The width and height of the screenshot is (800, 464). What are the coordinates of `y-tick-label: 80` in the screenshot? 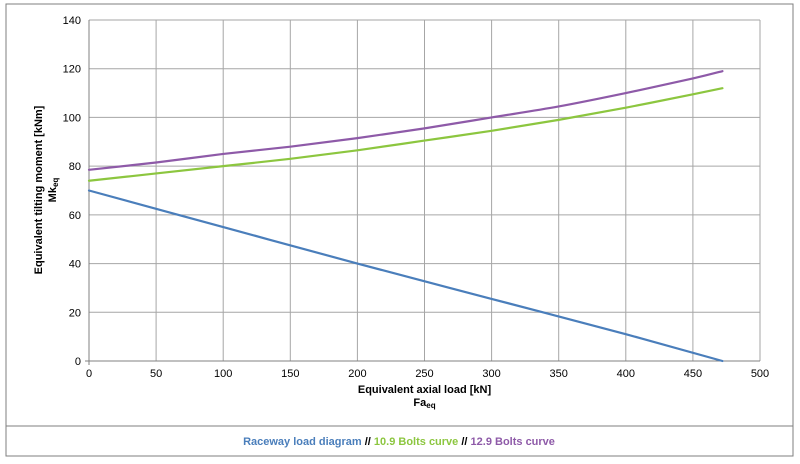 It's located at (75, 167).